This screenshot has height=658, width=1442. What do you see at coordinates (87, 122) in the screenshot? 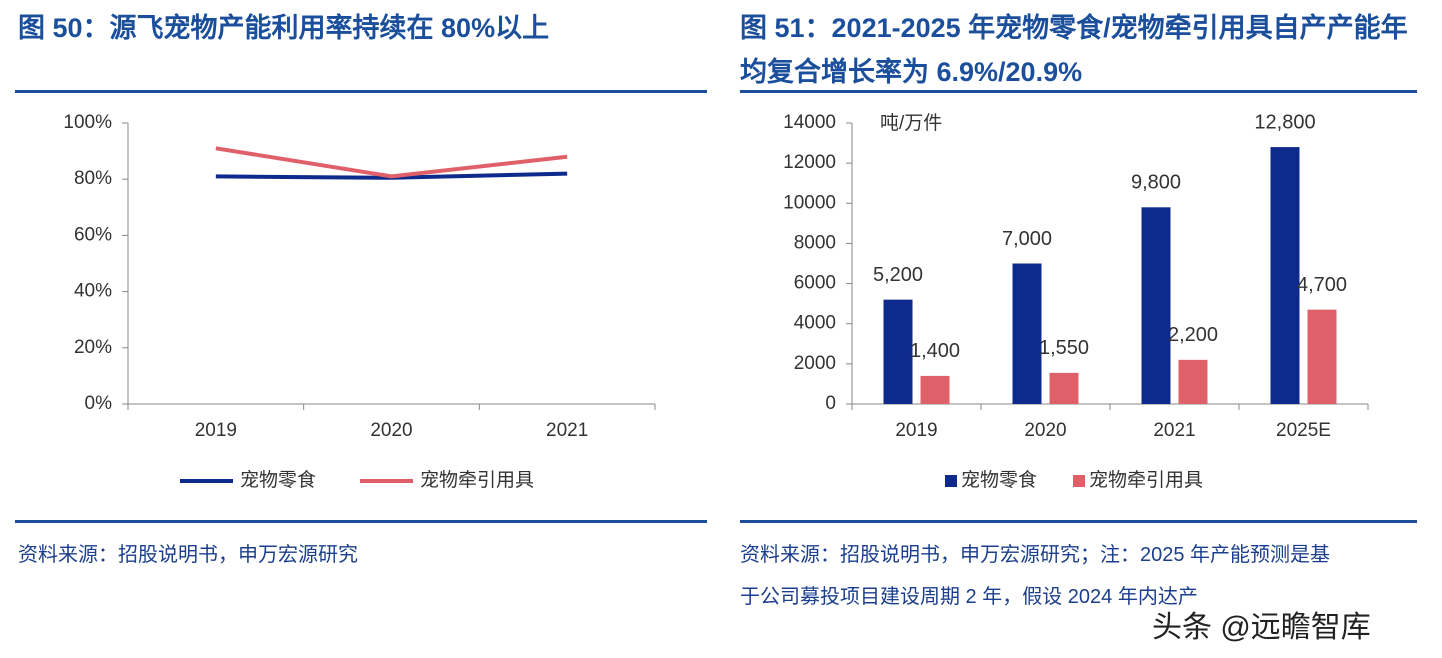
I see `y-tick-label: 100%` at bounding box center [87, 122].